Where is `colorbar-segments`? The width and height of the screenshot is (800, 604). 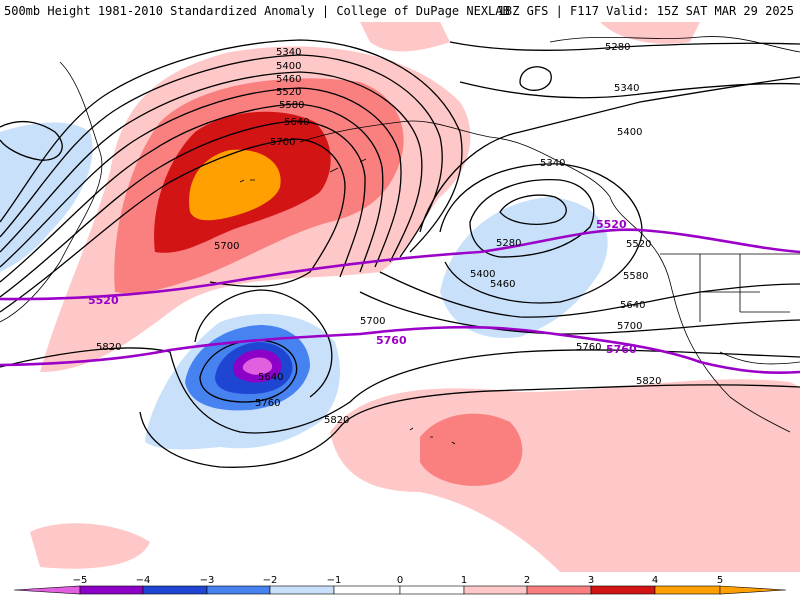 colorbar-segments is located at coordinates (400, 590).